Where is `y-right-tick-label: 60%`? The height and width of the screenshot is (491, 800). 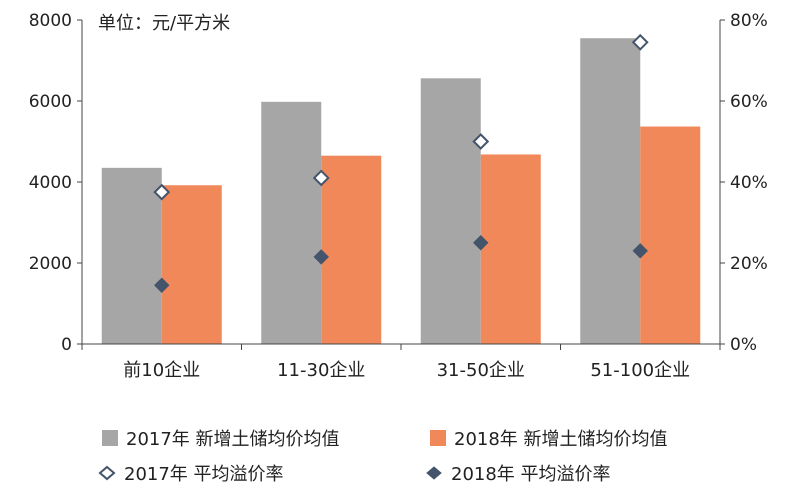 y-right-tick-label: 60% is located at coordinates (749, 102).